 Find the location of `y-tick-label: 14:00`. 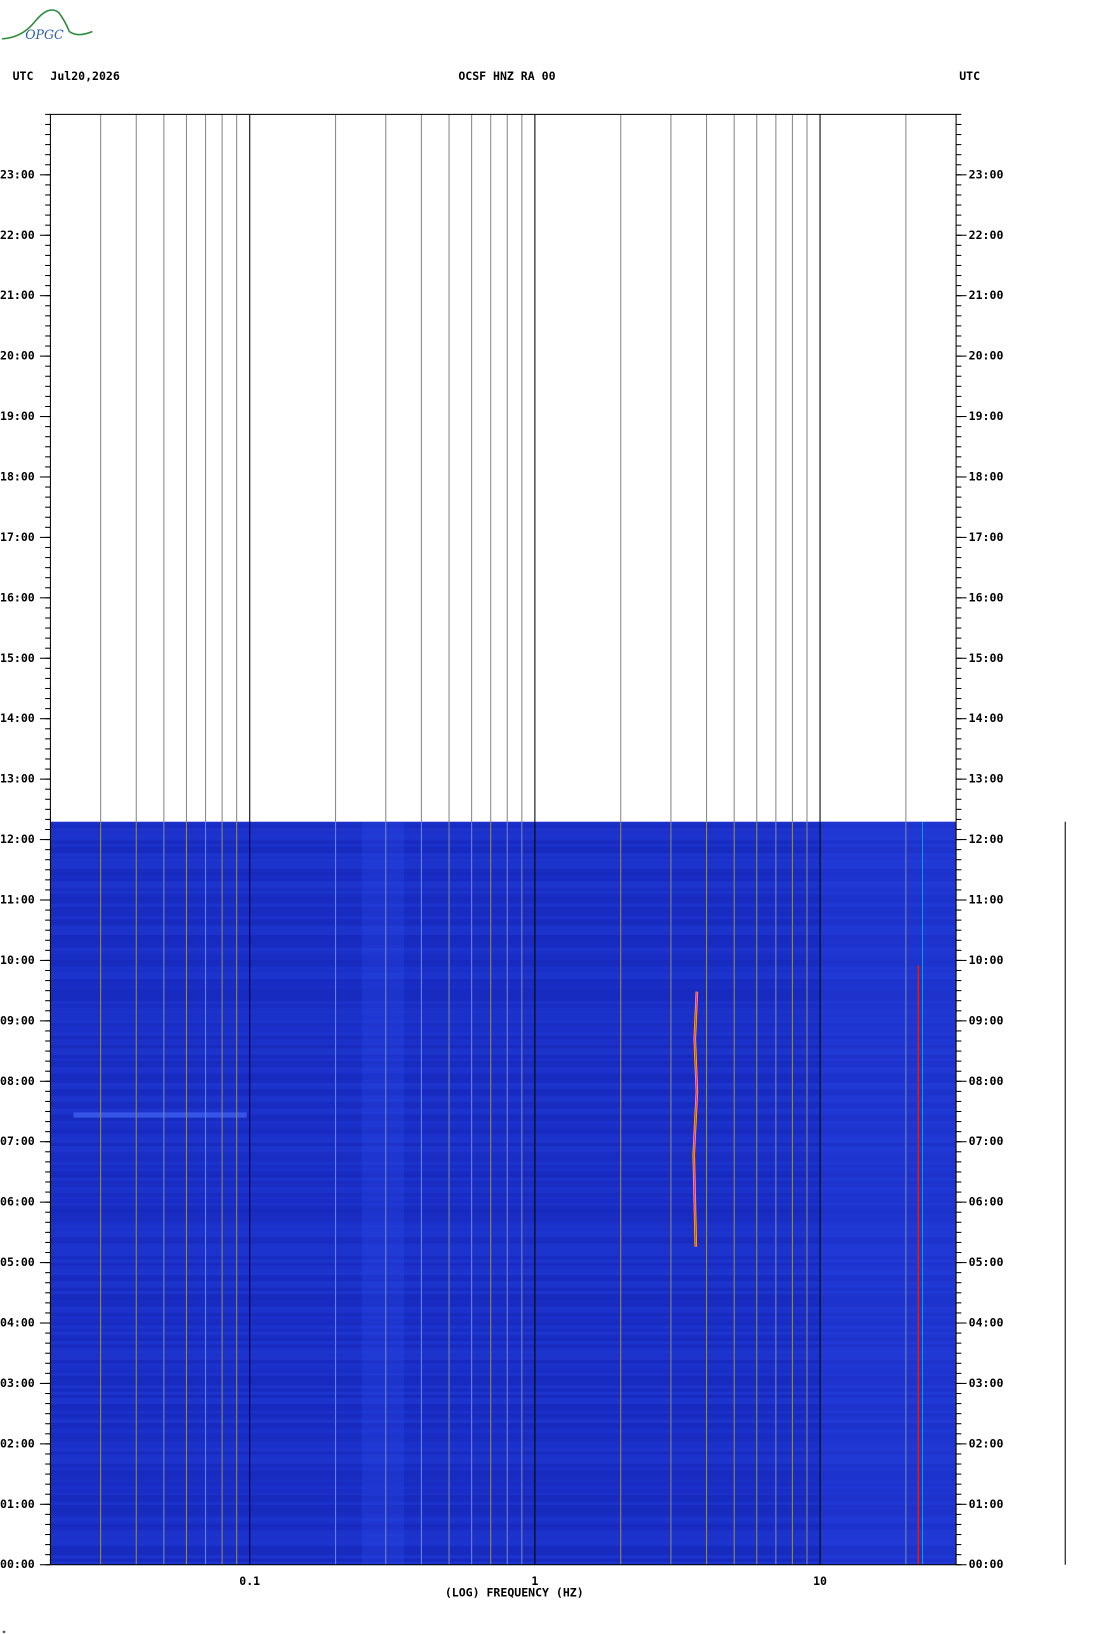

y-tick-label: 14:00 is located at coordinates (986, 718).